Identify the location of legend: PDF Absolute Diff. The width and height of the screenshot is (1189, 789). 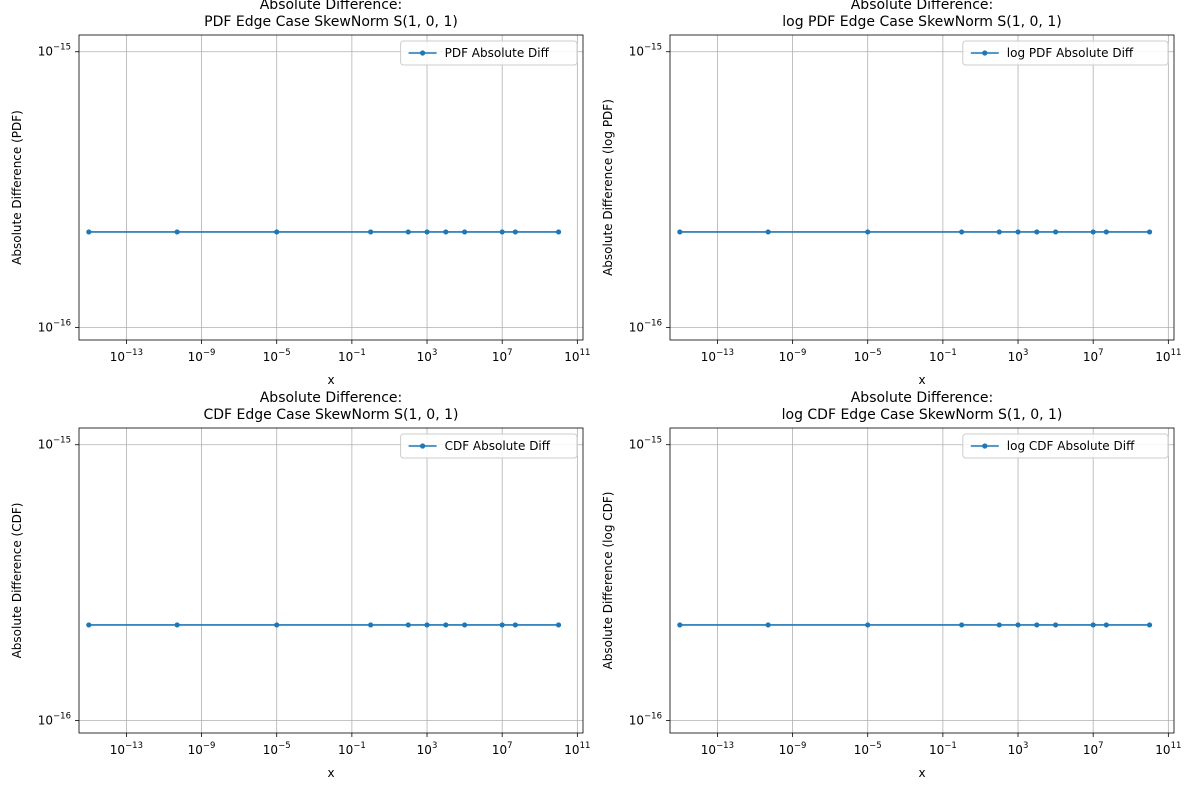
(489, 53).